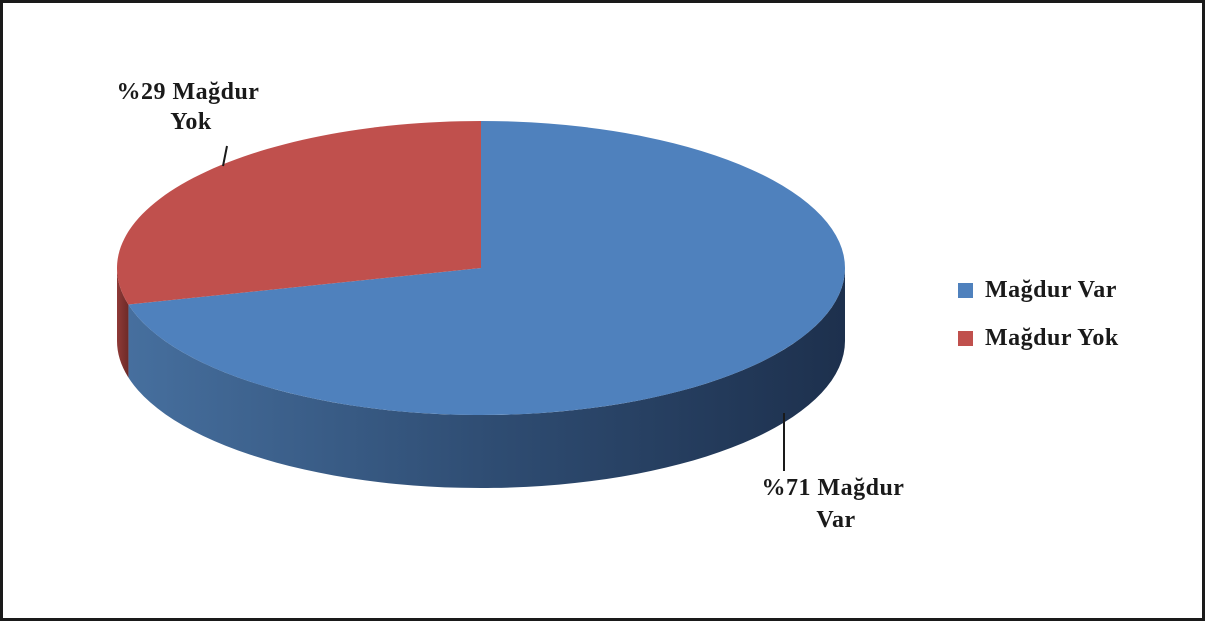 The width and height of the screenshot is (1205, 621). What do you see at coordinates (965, 290) in the screenshot?
I see `legend-swatch-magdur-var` at bounding box center [965, 290].